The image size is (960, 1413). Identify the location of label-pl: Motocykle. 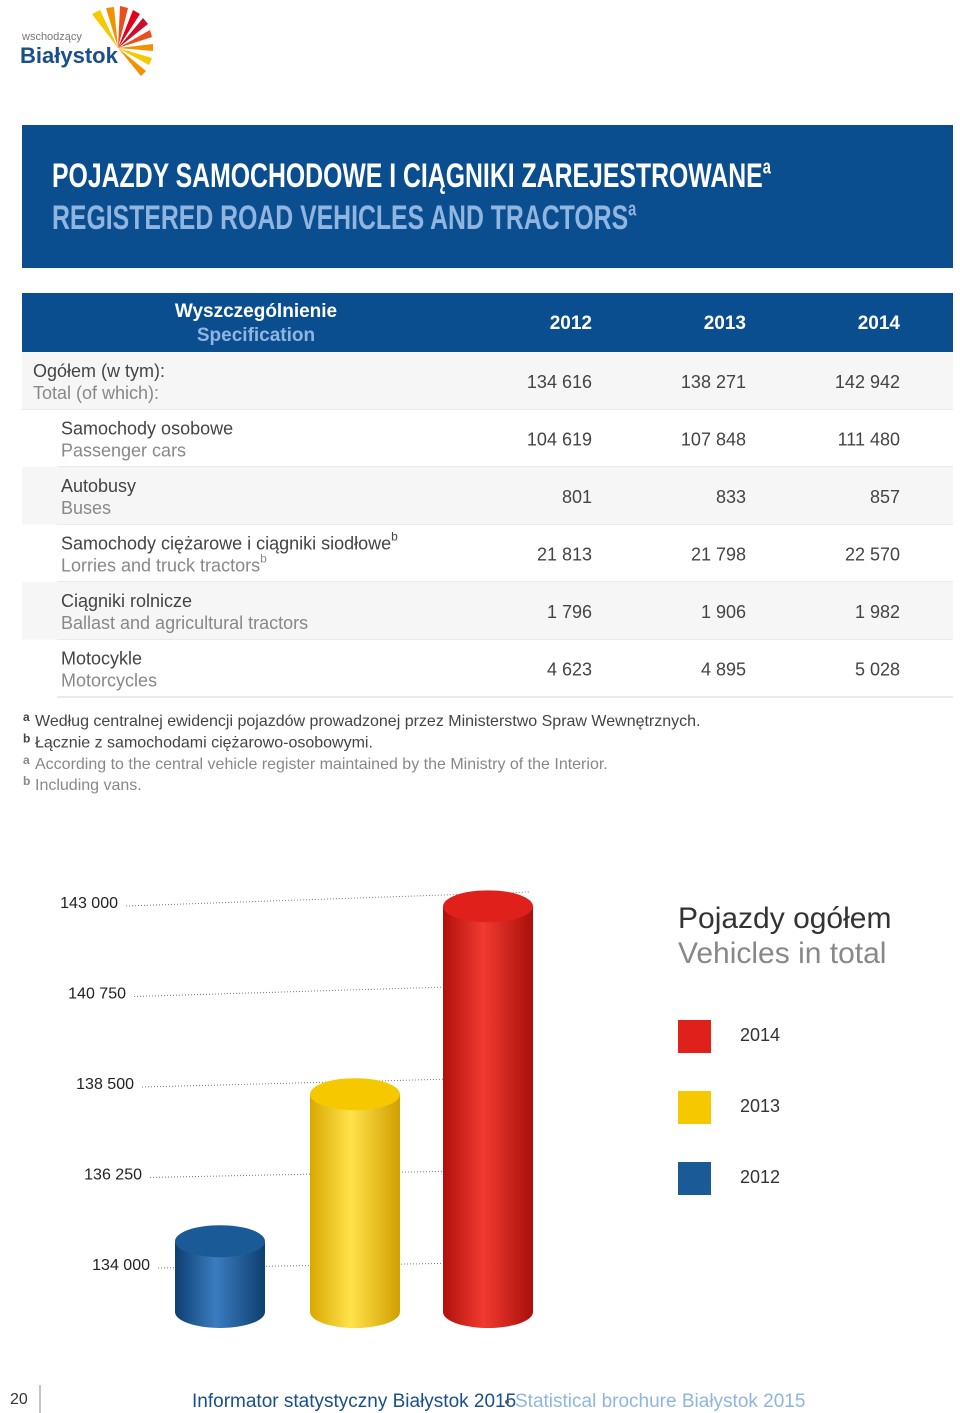
(101, 658).